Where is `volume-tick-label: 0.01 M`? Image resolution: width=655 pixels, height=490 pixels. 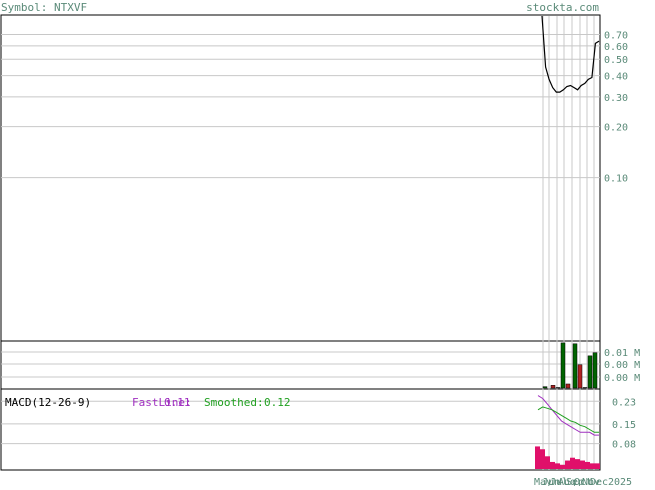
volume-tick-label: 0.01 M is located at coordinates (622, 353).